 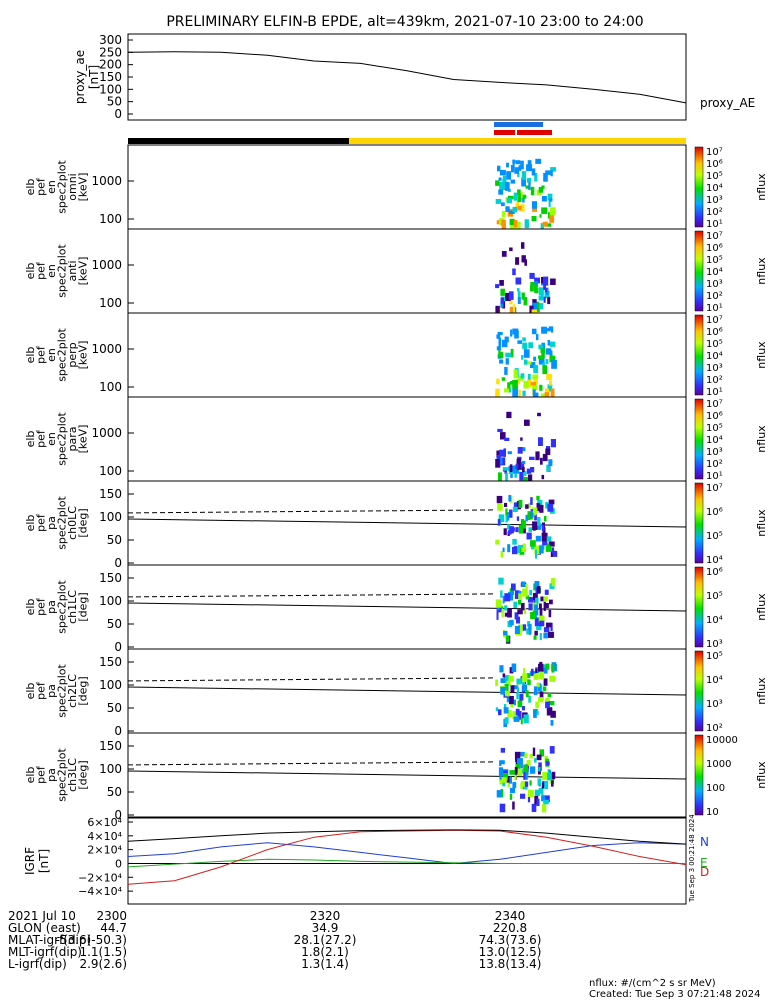 What do you see at coordinates (714, 572) in the screenshot?
I see `panel-5-cbar-tick-0: 10⁶` at bounding box center [714, 572].